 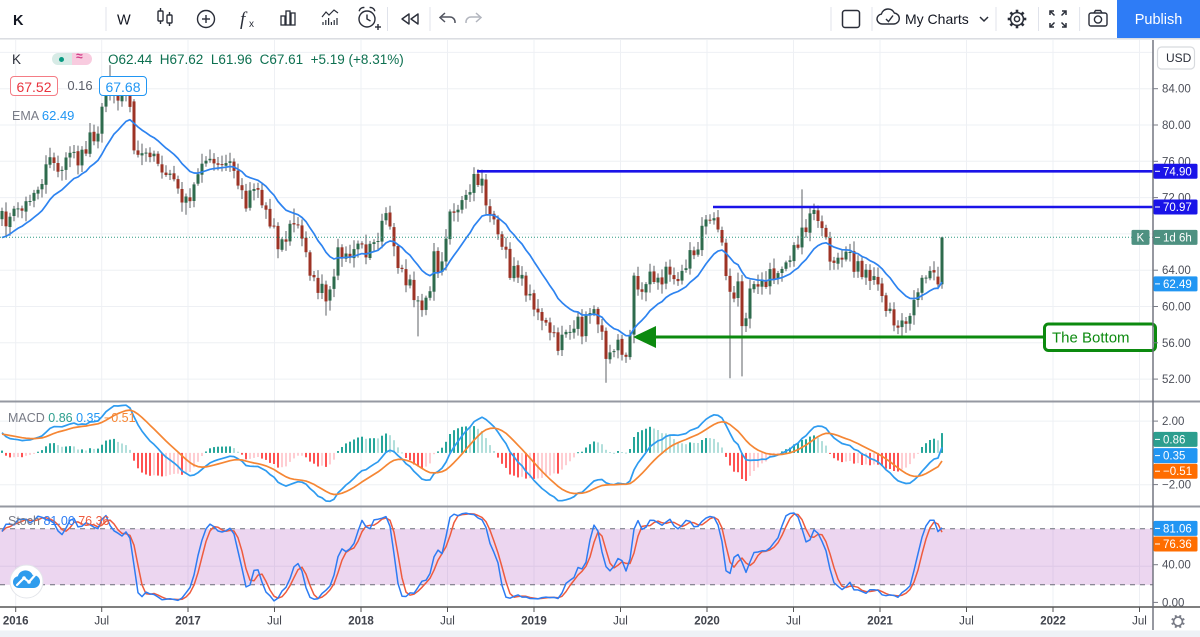 I want to click on svg-text: 84.00, so click(x=1176, y=90).